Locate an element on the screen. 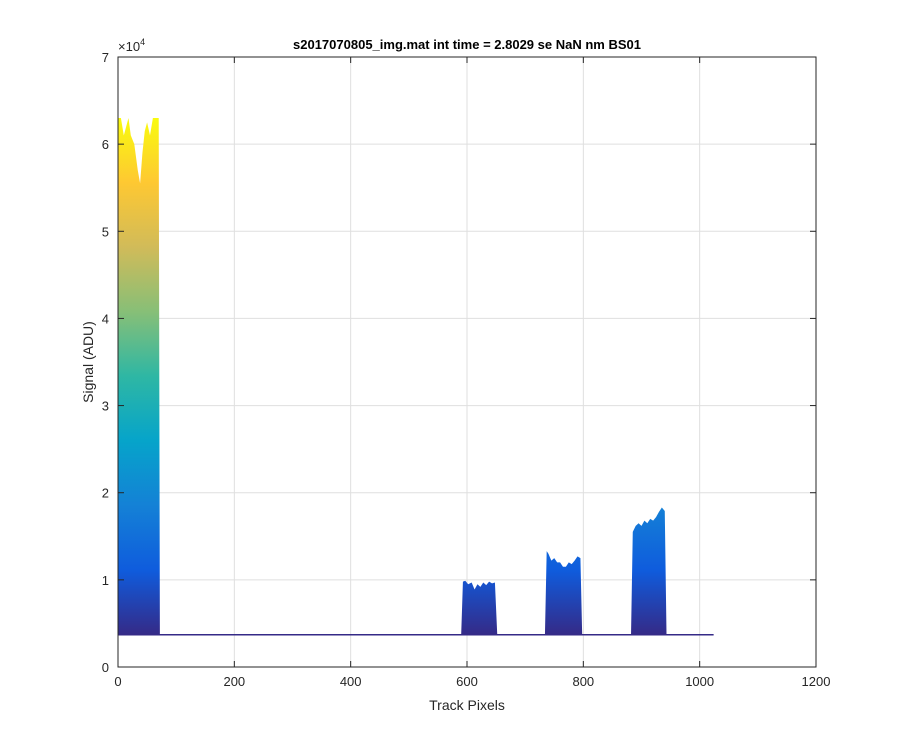 Image resolution: width=900 pixels, height=750 pixels. y-tick-label: 5 is located at coordinates (105, 231).